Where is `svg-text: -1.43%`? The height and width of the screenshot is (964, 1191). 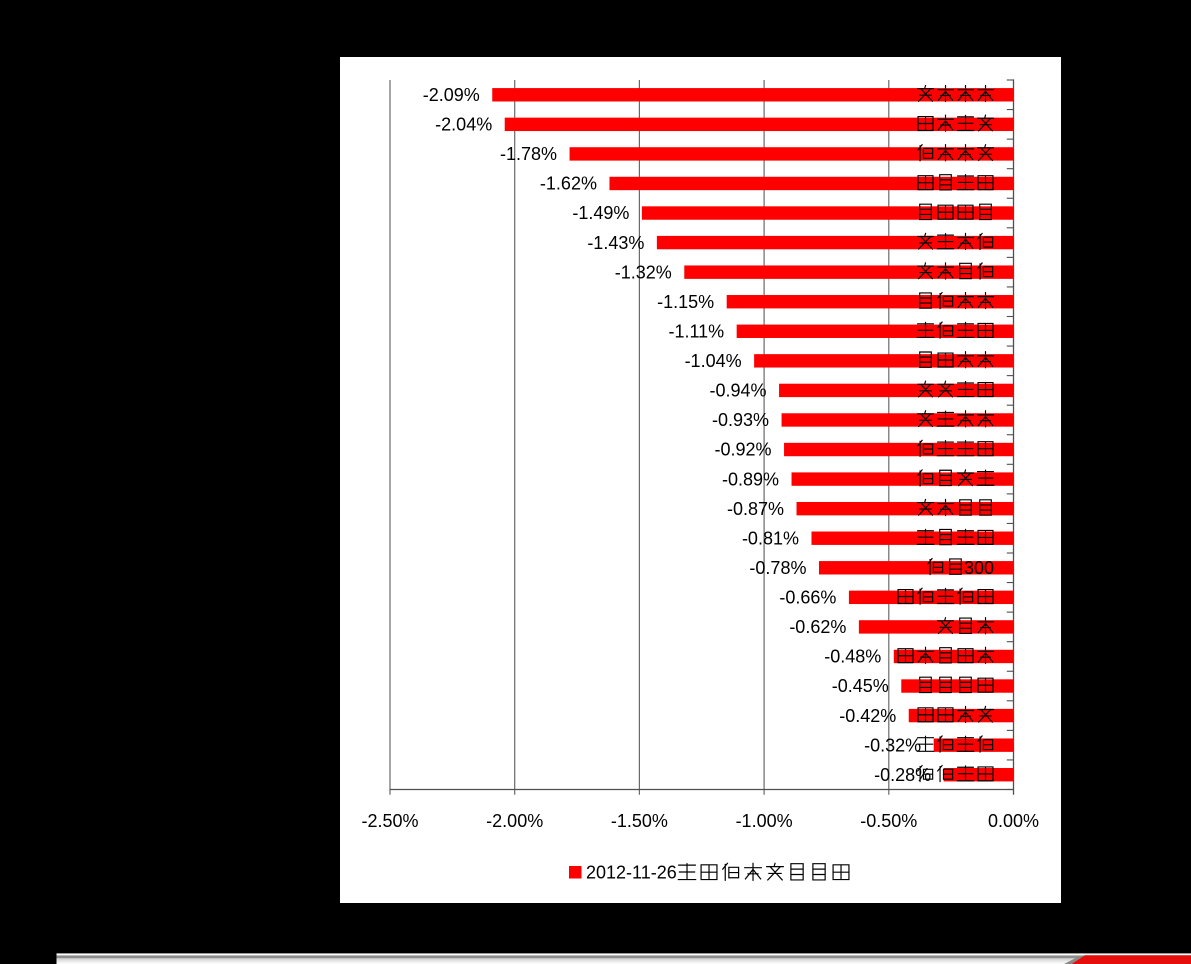 svg-text: -1.43% is located at coordinates (615, 243).